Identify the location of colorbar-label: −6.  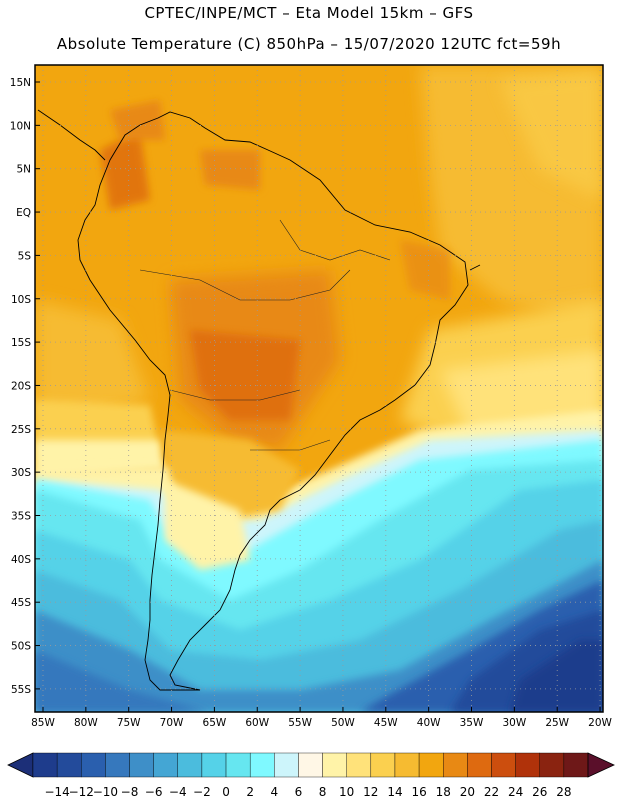
(154, 792).